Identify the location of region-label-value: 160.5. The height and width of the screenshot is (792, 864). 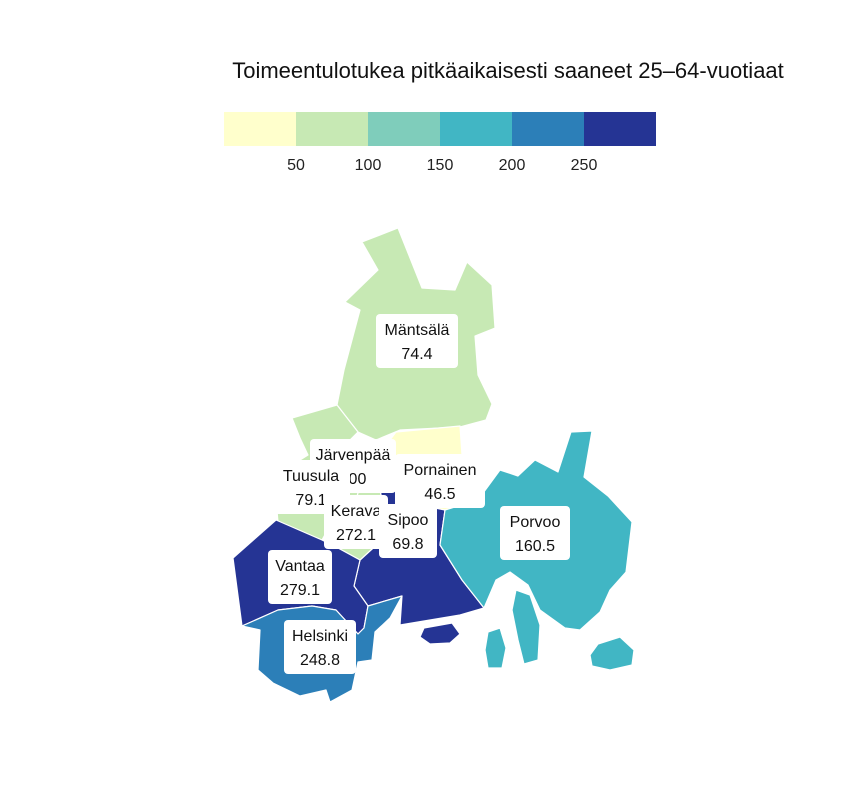
(535, 546).